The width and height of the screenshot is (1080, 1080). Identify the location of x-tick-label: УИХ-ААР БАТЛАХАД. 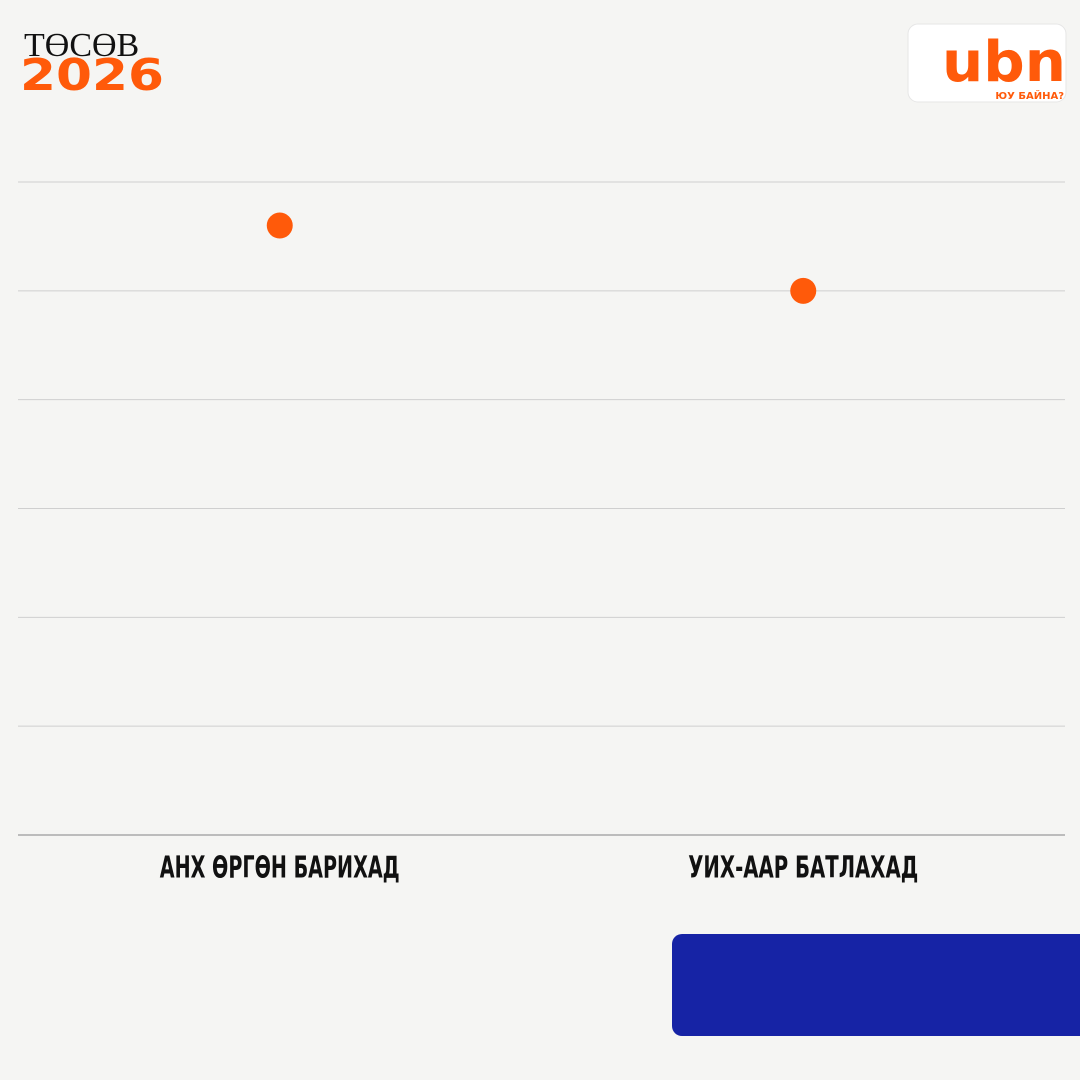
(803, 868).